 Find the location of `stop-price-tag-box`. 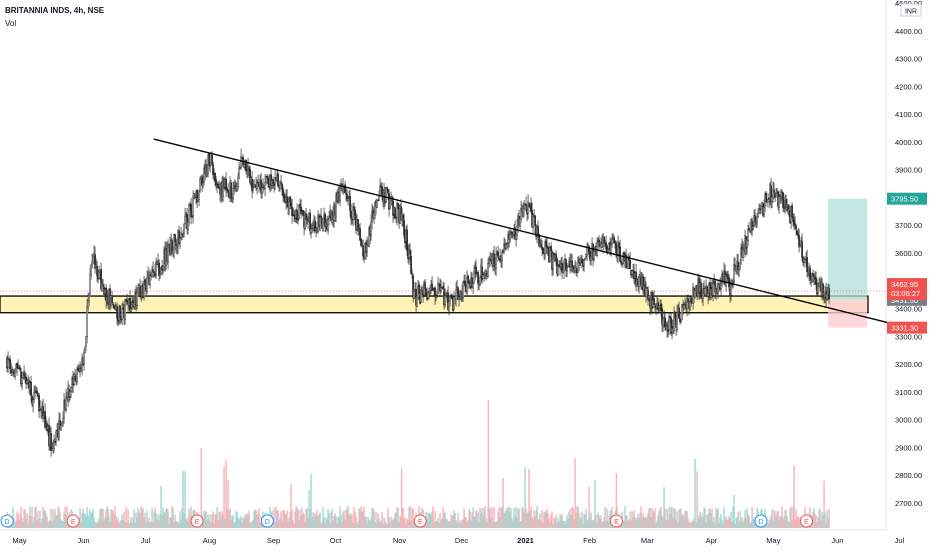

stop-price-tag-box is located at coordinates (907, 327).